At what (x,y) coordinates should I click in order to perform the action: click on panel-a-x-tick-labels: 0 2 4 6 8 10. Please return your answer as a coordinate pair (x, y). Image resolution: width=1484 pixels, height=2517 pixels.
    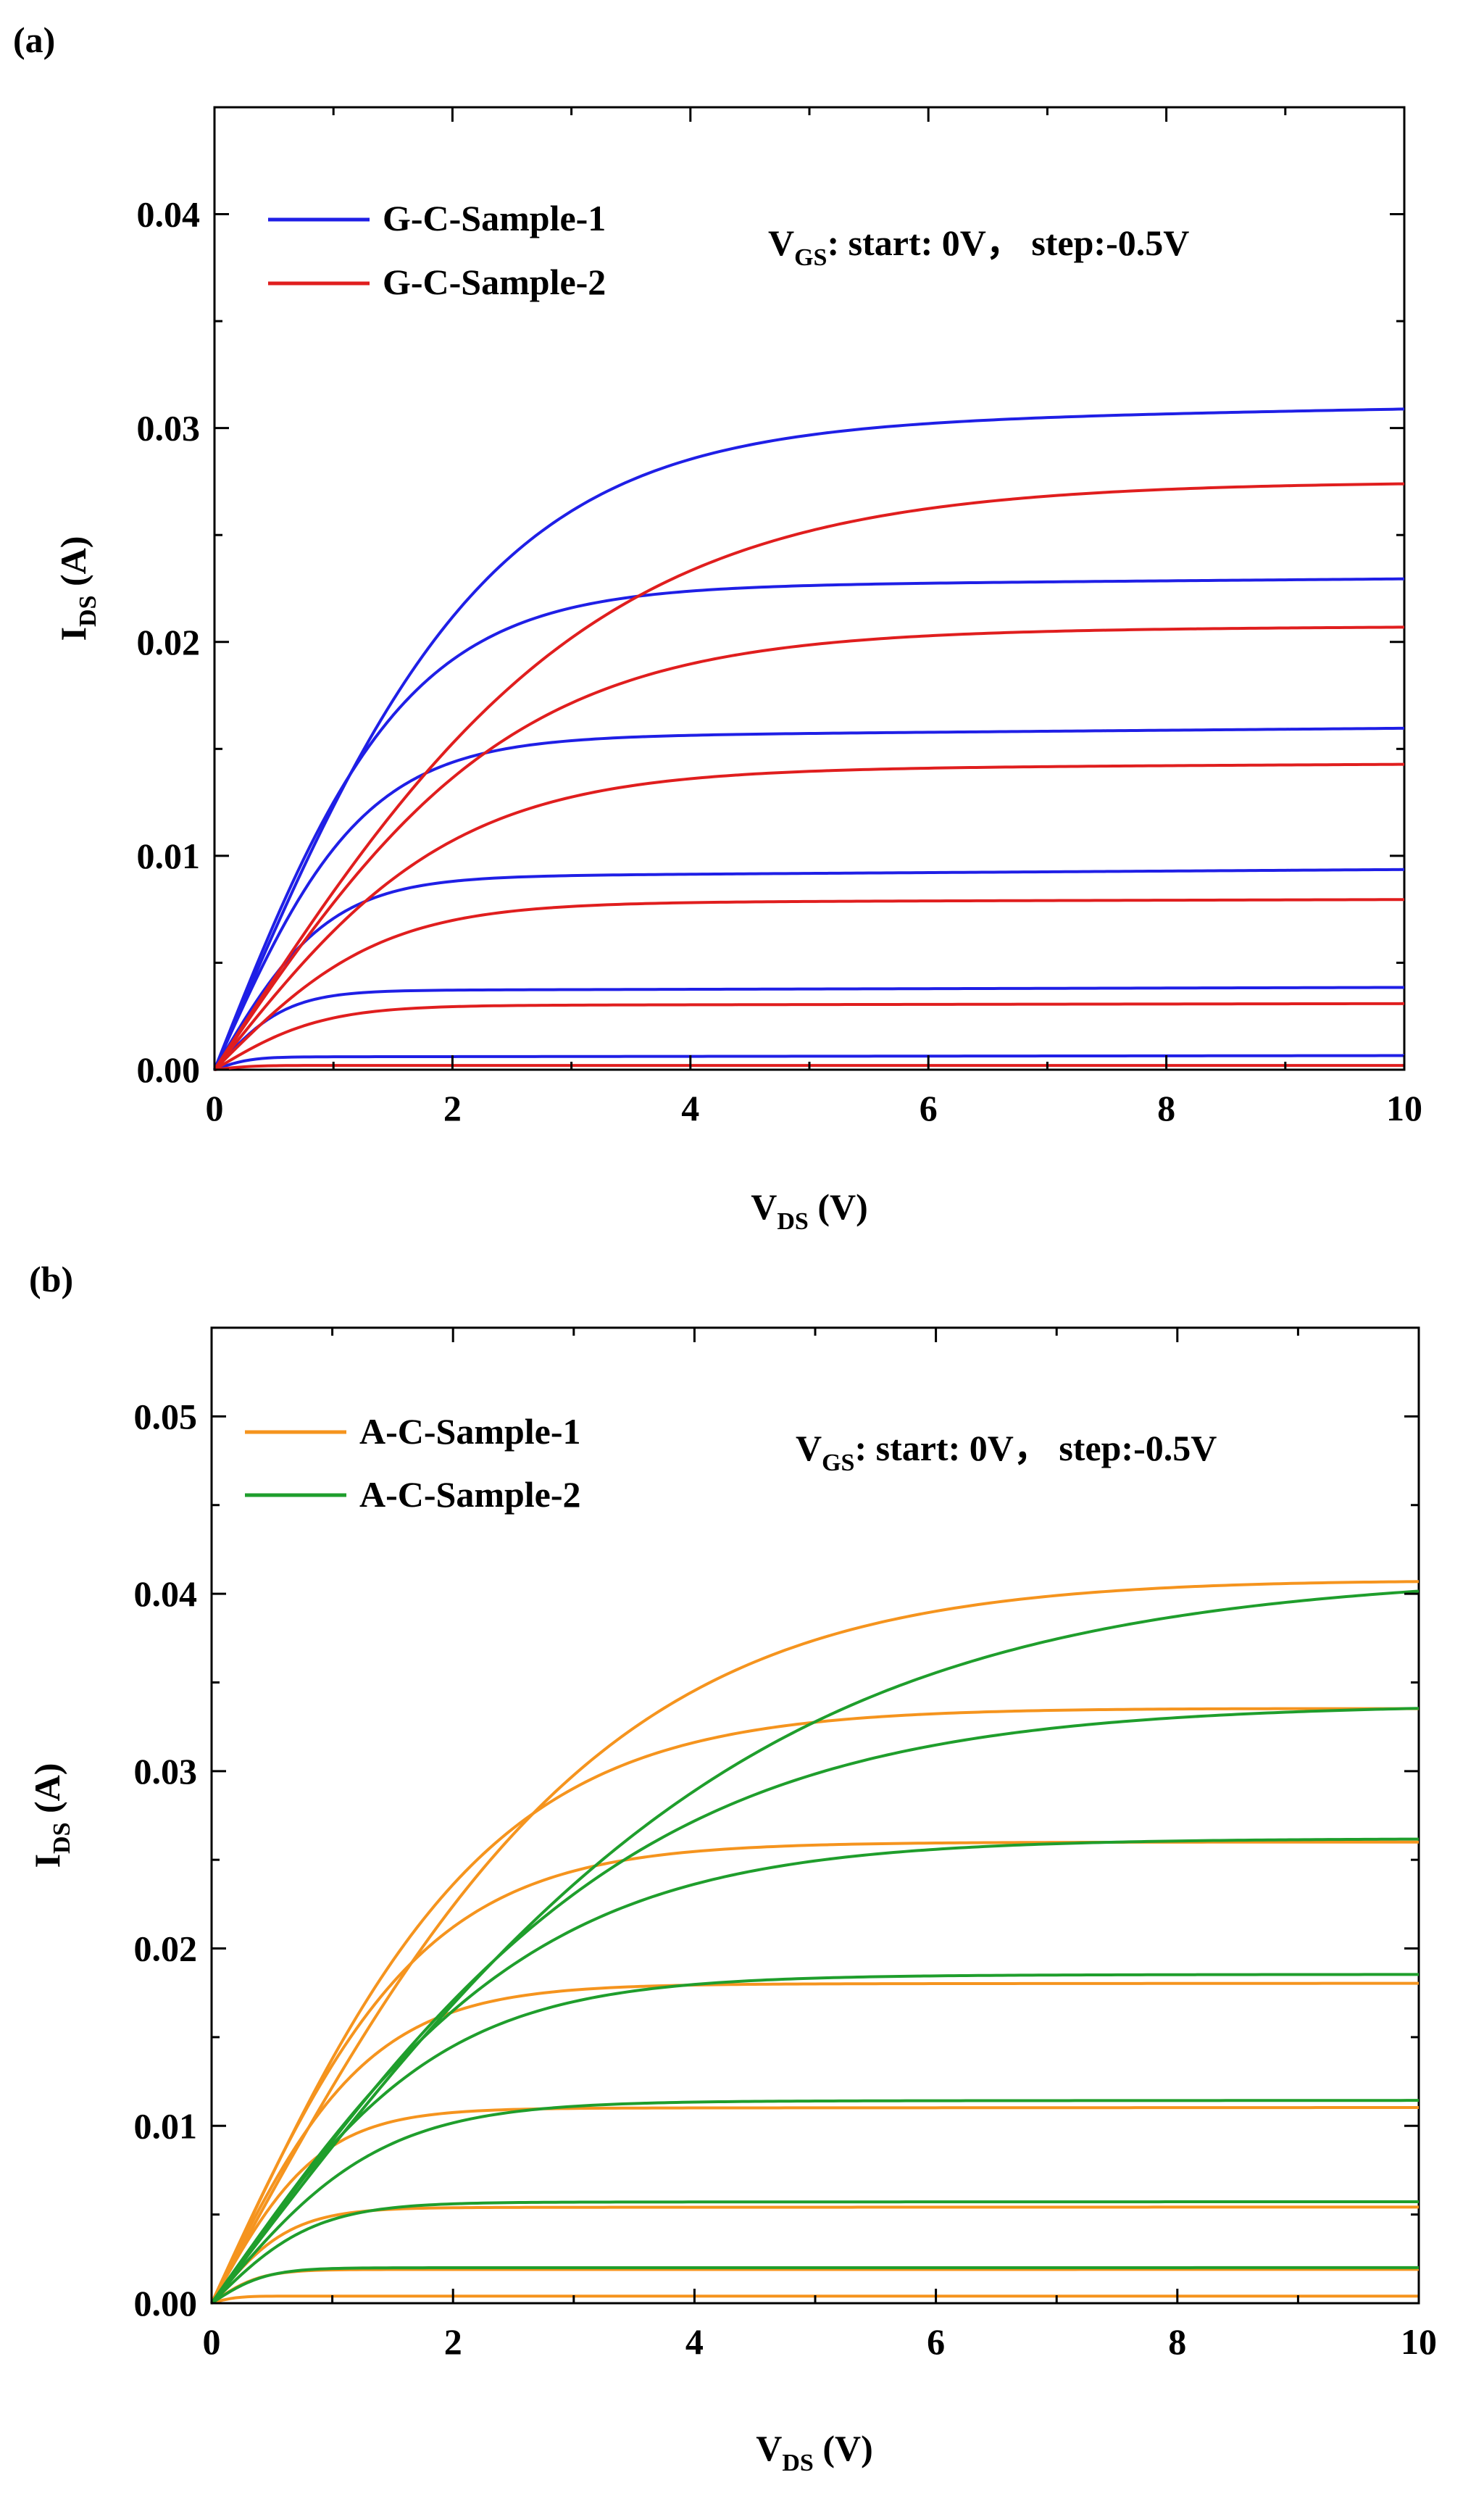
    Looking at the image, I should click on (814, 1108).